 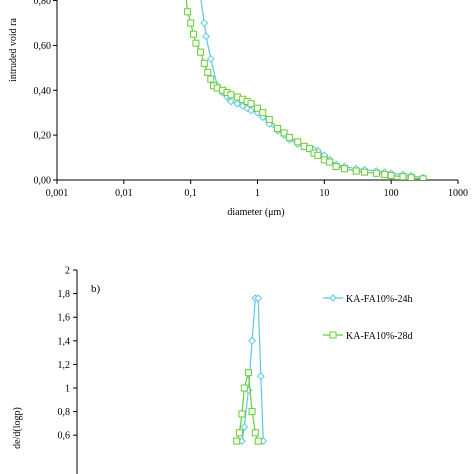 I want to click on panel-b-y-tick-label: 1, so click(x=67, y=389).